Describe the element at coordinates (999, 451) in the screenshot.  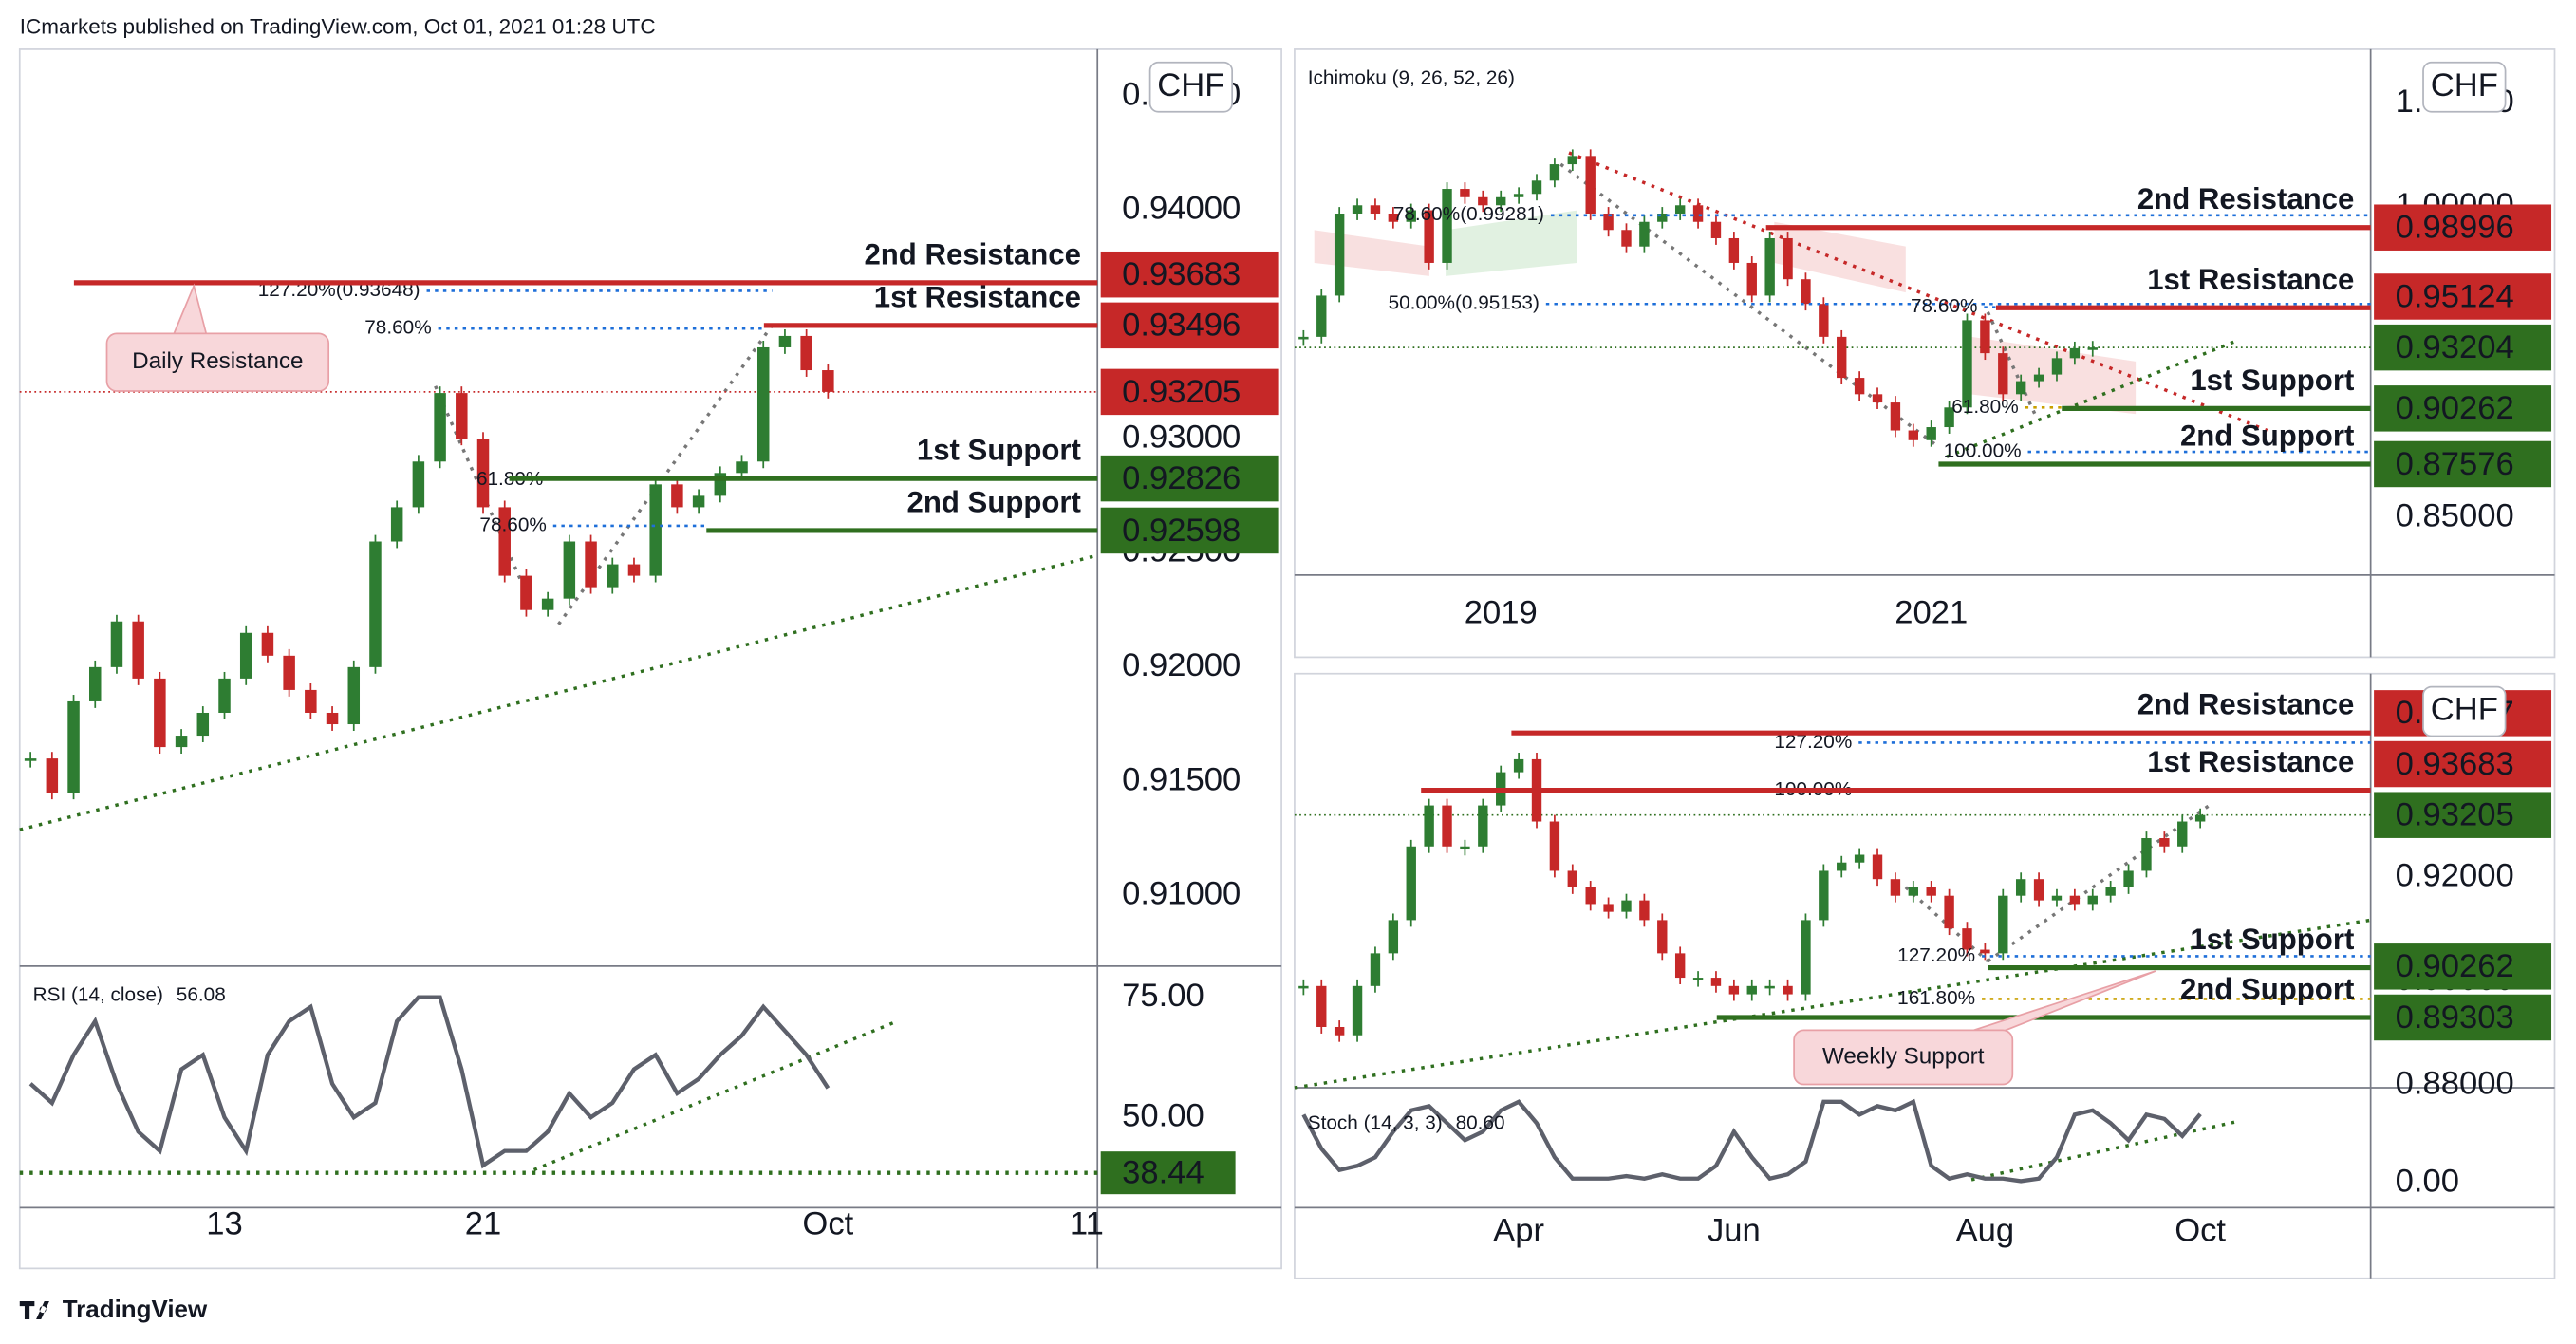
I see `level-name: 1st Support` at that location.